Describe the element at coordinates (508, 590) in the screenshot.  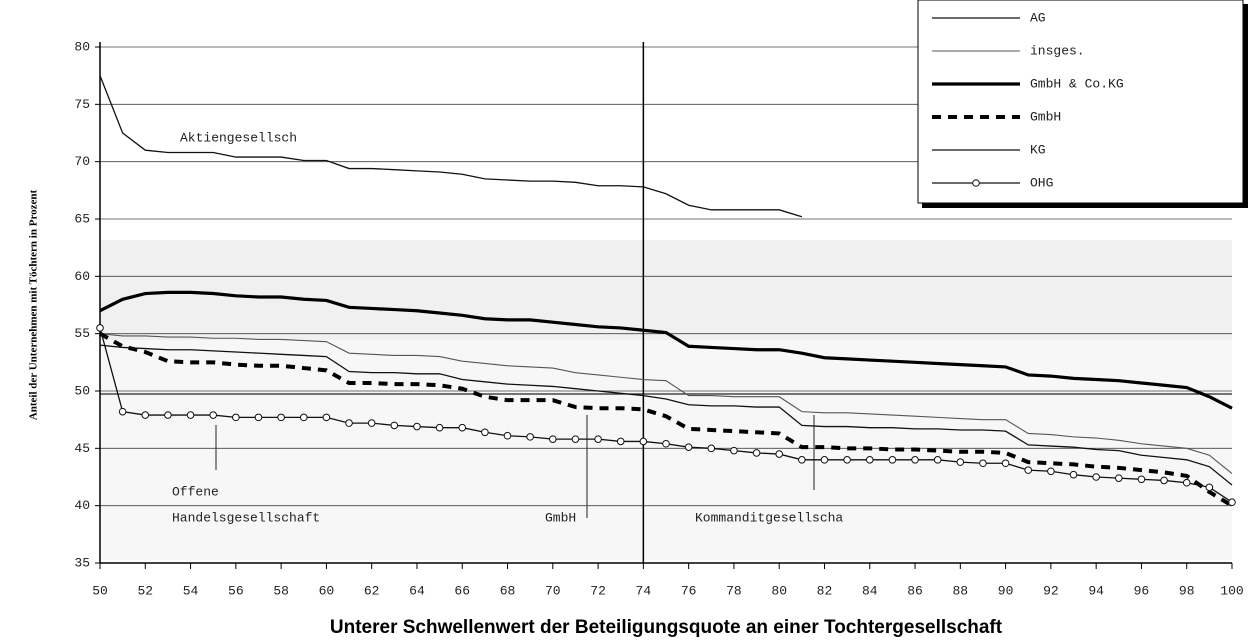
I see `x-tick-label: 68` at that location.